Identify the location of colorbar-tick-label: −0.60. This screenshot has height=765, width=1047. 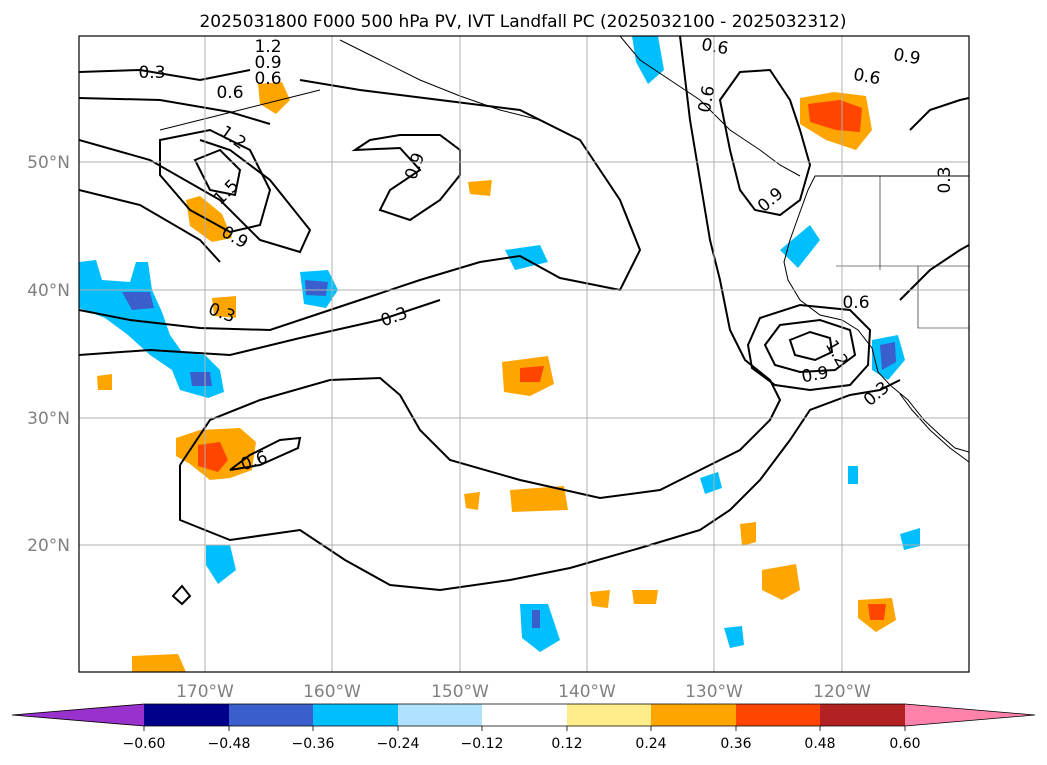
(144, 744).